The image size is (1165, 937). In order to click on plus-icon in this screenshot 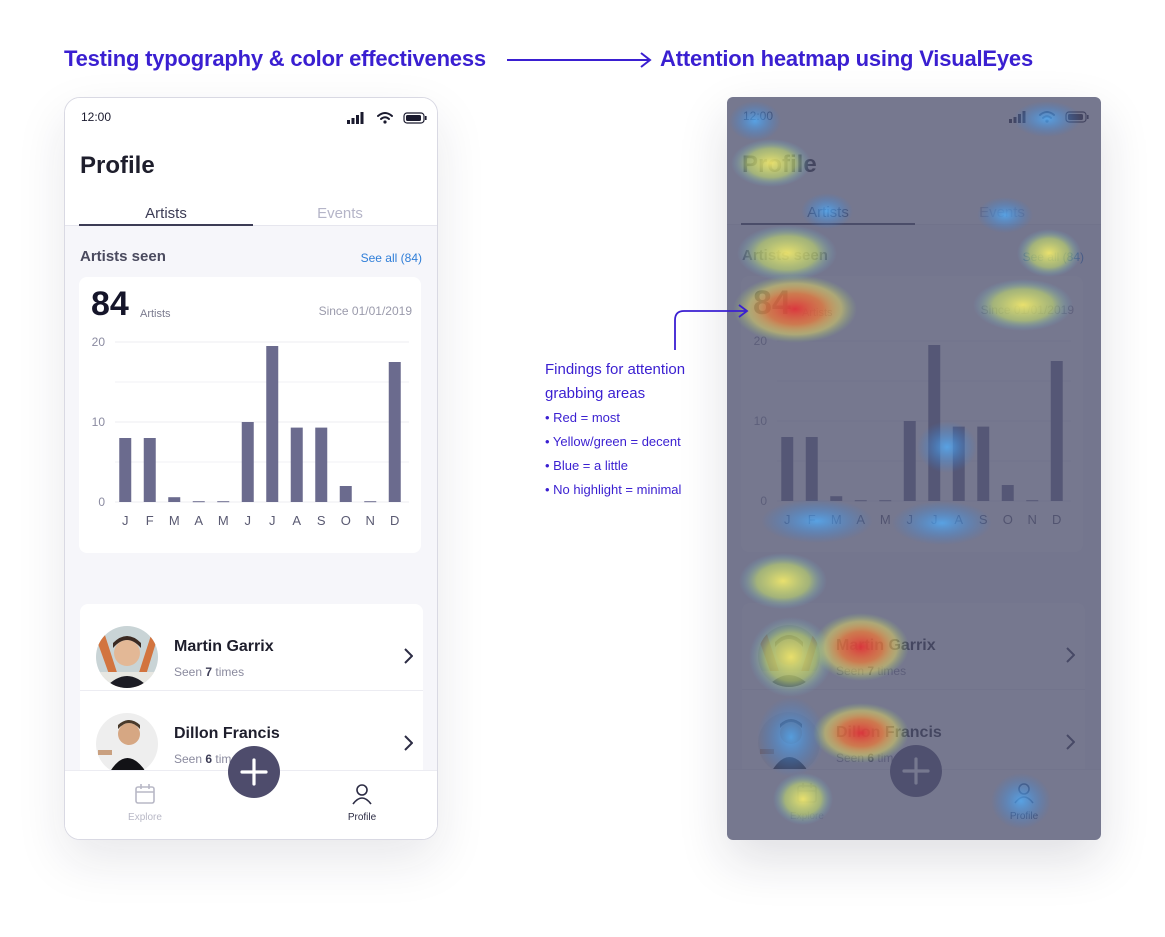, I will do `click(254, 772)`.